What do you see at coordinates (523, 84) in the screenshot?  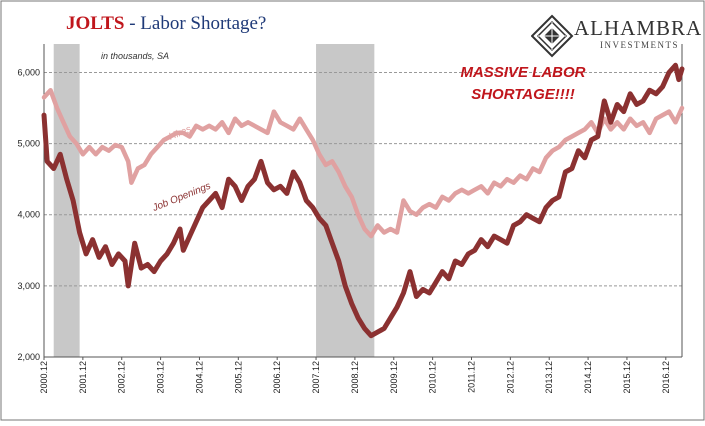 I see `callout-annotation: MASSIVE LABOR SHORTAGE!!!!` at bounding box center [523, 84].